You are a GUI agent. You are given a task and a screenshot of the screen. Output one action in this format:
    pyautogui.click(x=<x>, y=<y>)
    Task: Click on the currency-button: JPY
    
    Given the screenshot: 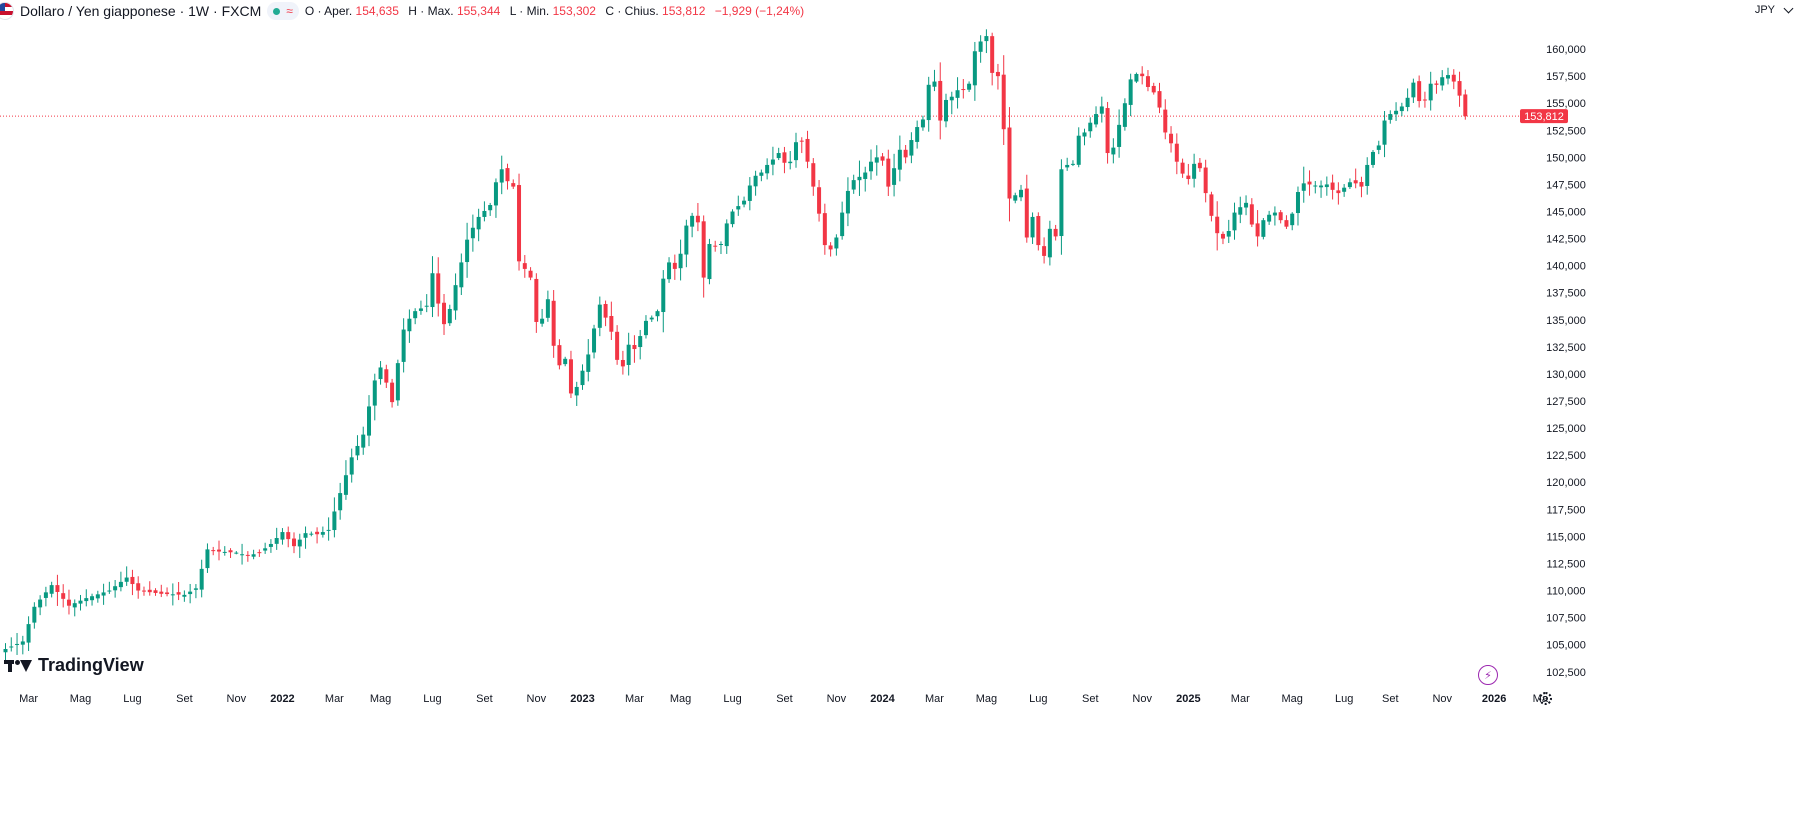 What is the action you would take?
    pyautogui.click(x=1773, y=10)
    